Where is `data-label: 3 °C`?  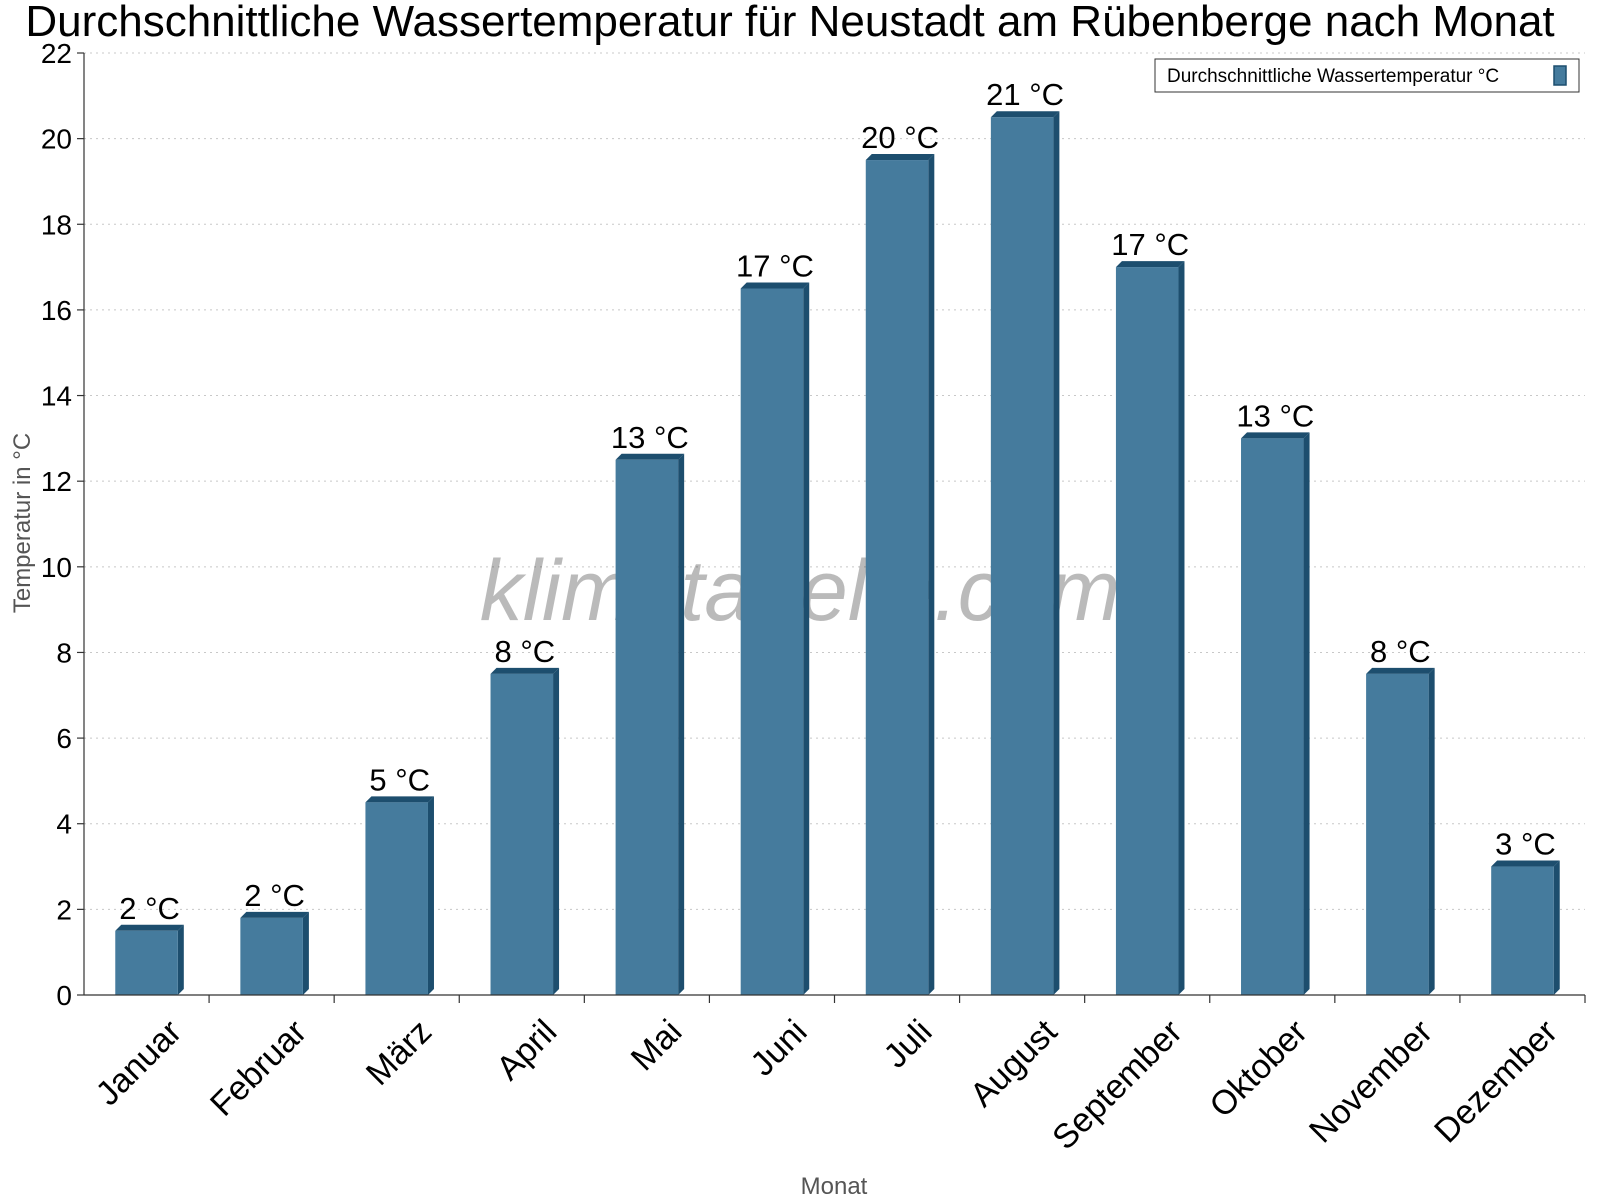 data-label: 3 °C is located at coordinates (1525, 844).